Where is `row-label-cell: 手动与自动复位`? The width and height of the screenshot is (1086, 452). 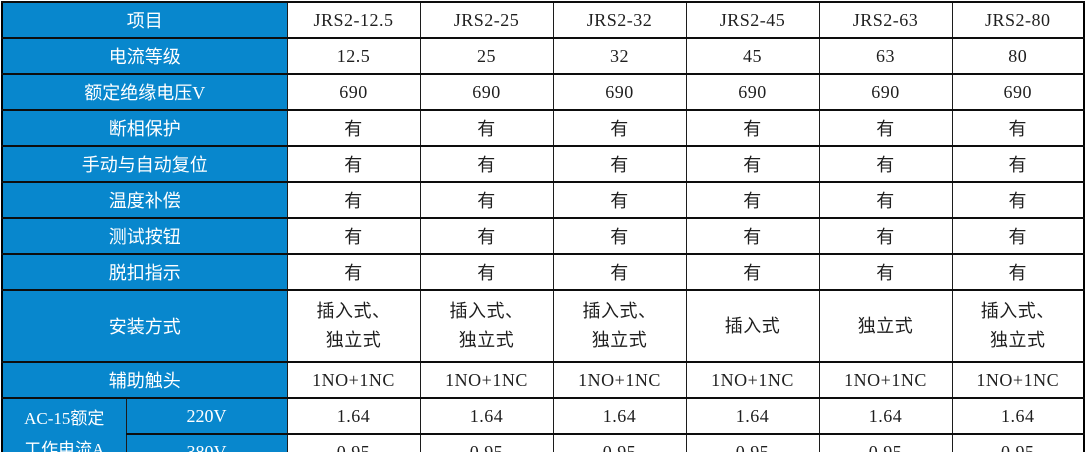
row-label-cell: 手动与自动复位 is located at coordinates (144, 164).